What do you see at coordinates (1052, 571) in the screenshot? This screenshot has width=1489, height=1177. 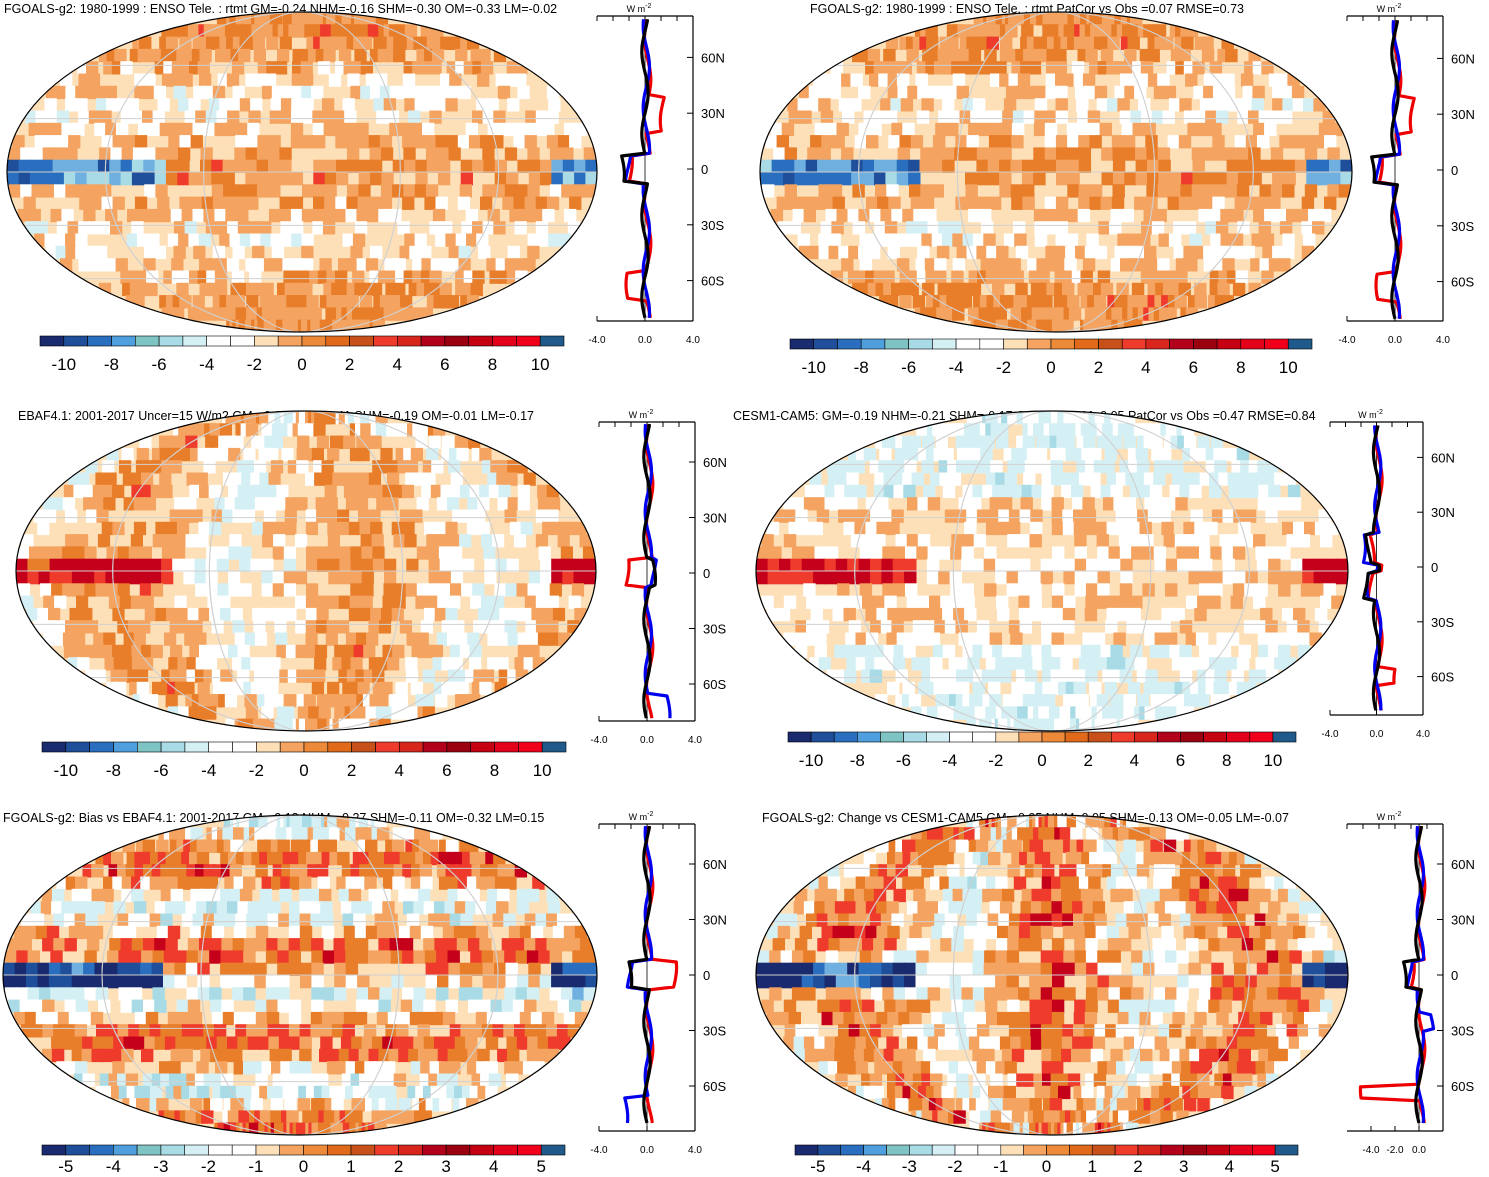 I see `graticule-meridian` at bounding box center [1052, 571].